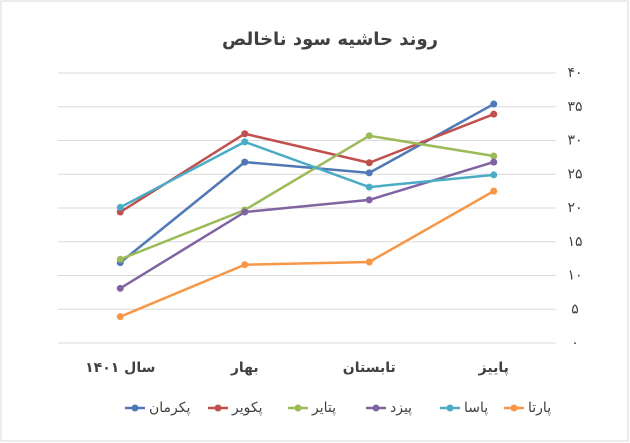 The image size is (630, 443). What do you see at coordinates (330, 39) in the screenshot?
I see `chart-title: روند حاشیه سود ناخالص` at bounding box center [330, 39].